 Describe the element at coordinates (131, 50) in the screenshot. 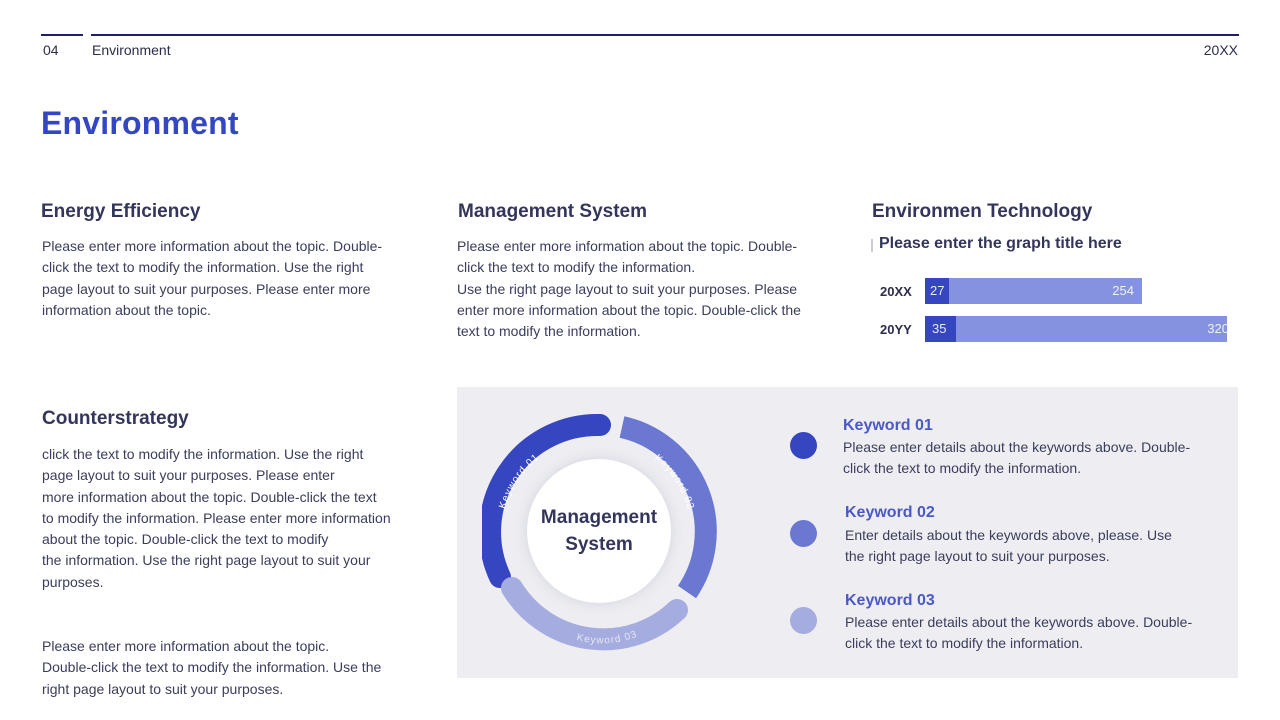

I see `header-section-label: Environment` at that location.